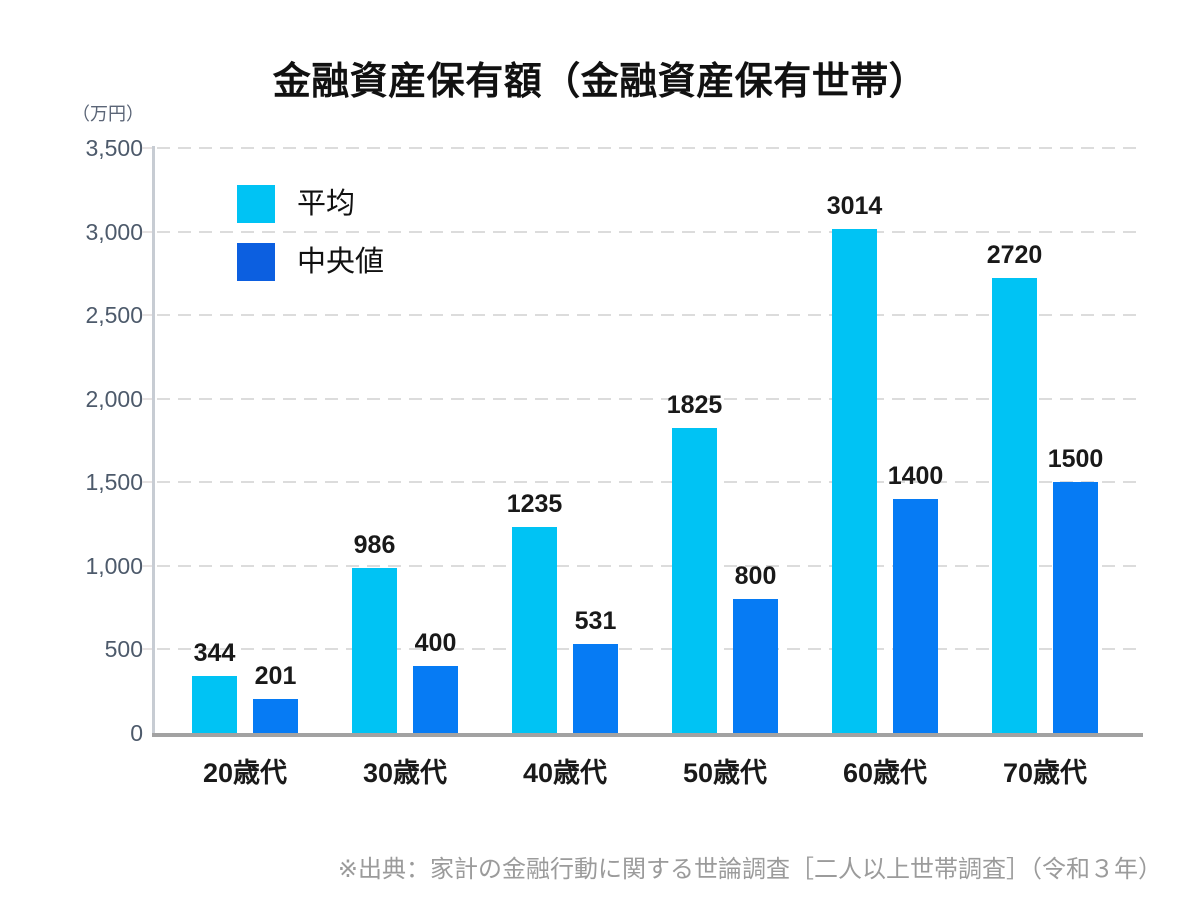 The height and width of the screenshot is (914, 1200). What do you see at coordinates (114, 398) in the screenshot?
I see `y-axis-tick-label: 2,000` at bounding box center [114, 398].